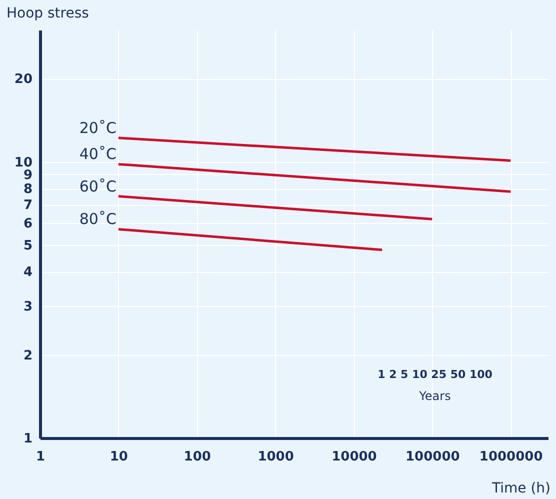 The width and height of the screenshot is (556, 499). I want to click on y-tick-label: 4, so click(27, 272).